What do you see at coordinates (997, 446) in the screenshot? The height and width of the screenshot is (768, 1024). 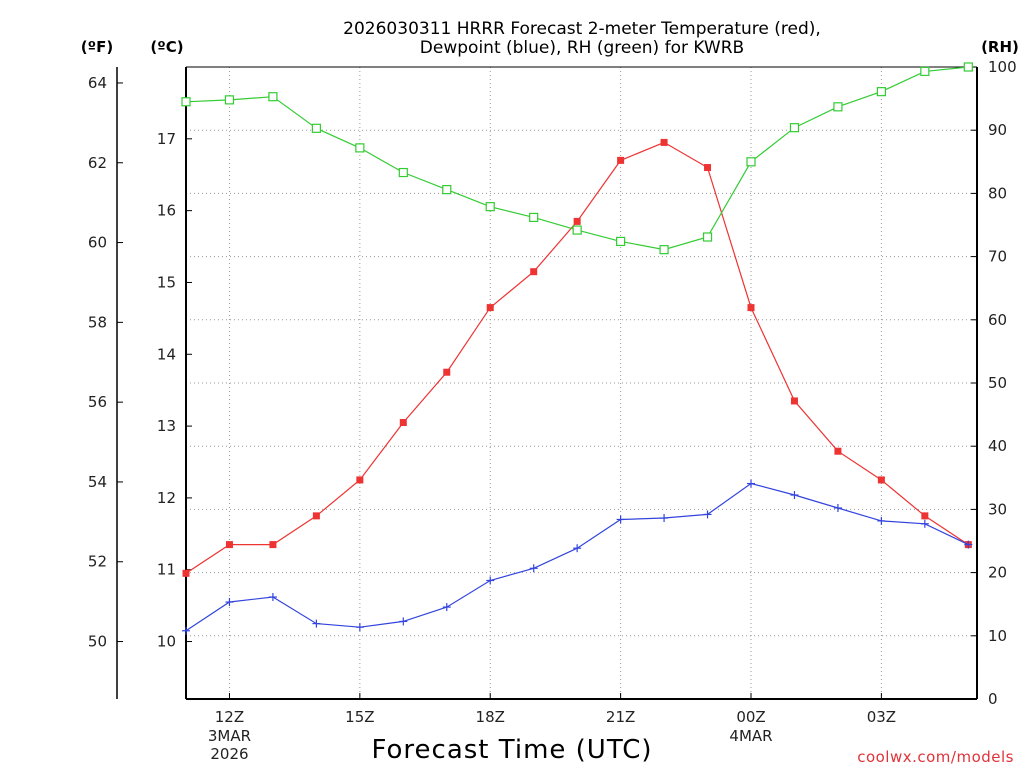 I see `rh-tick-label: 40` at bounding box center [997, 446].